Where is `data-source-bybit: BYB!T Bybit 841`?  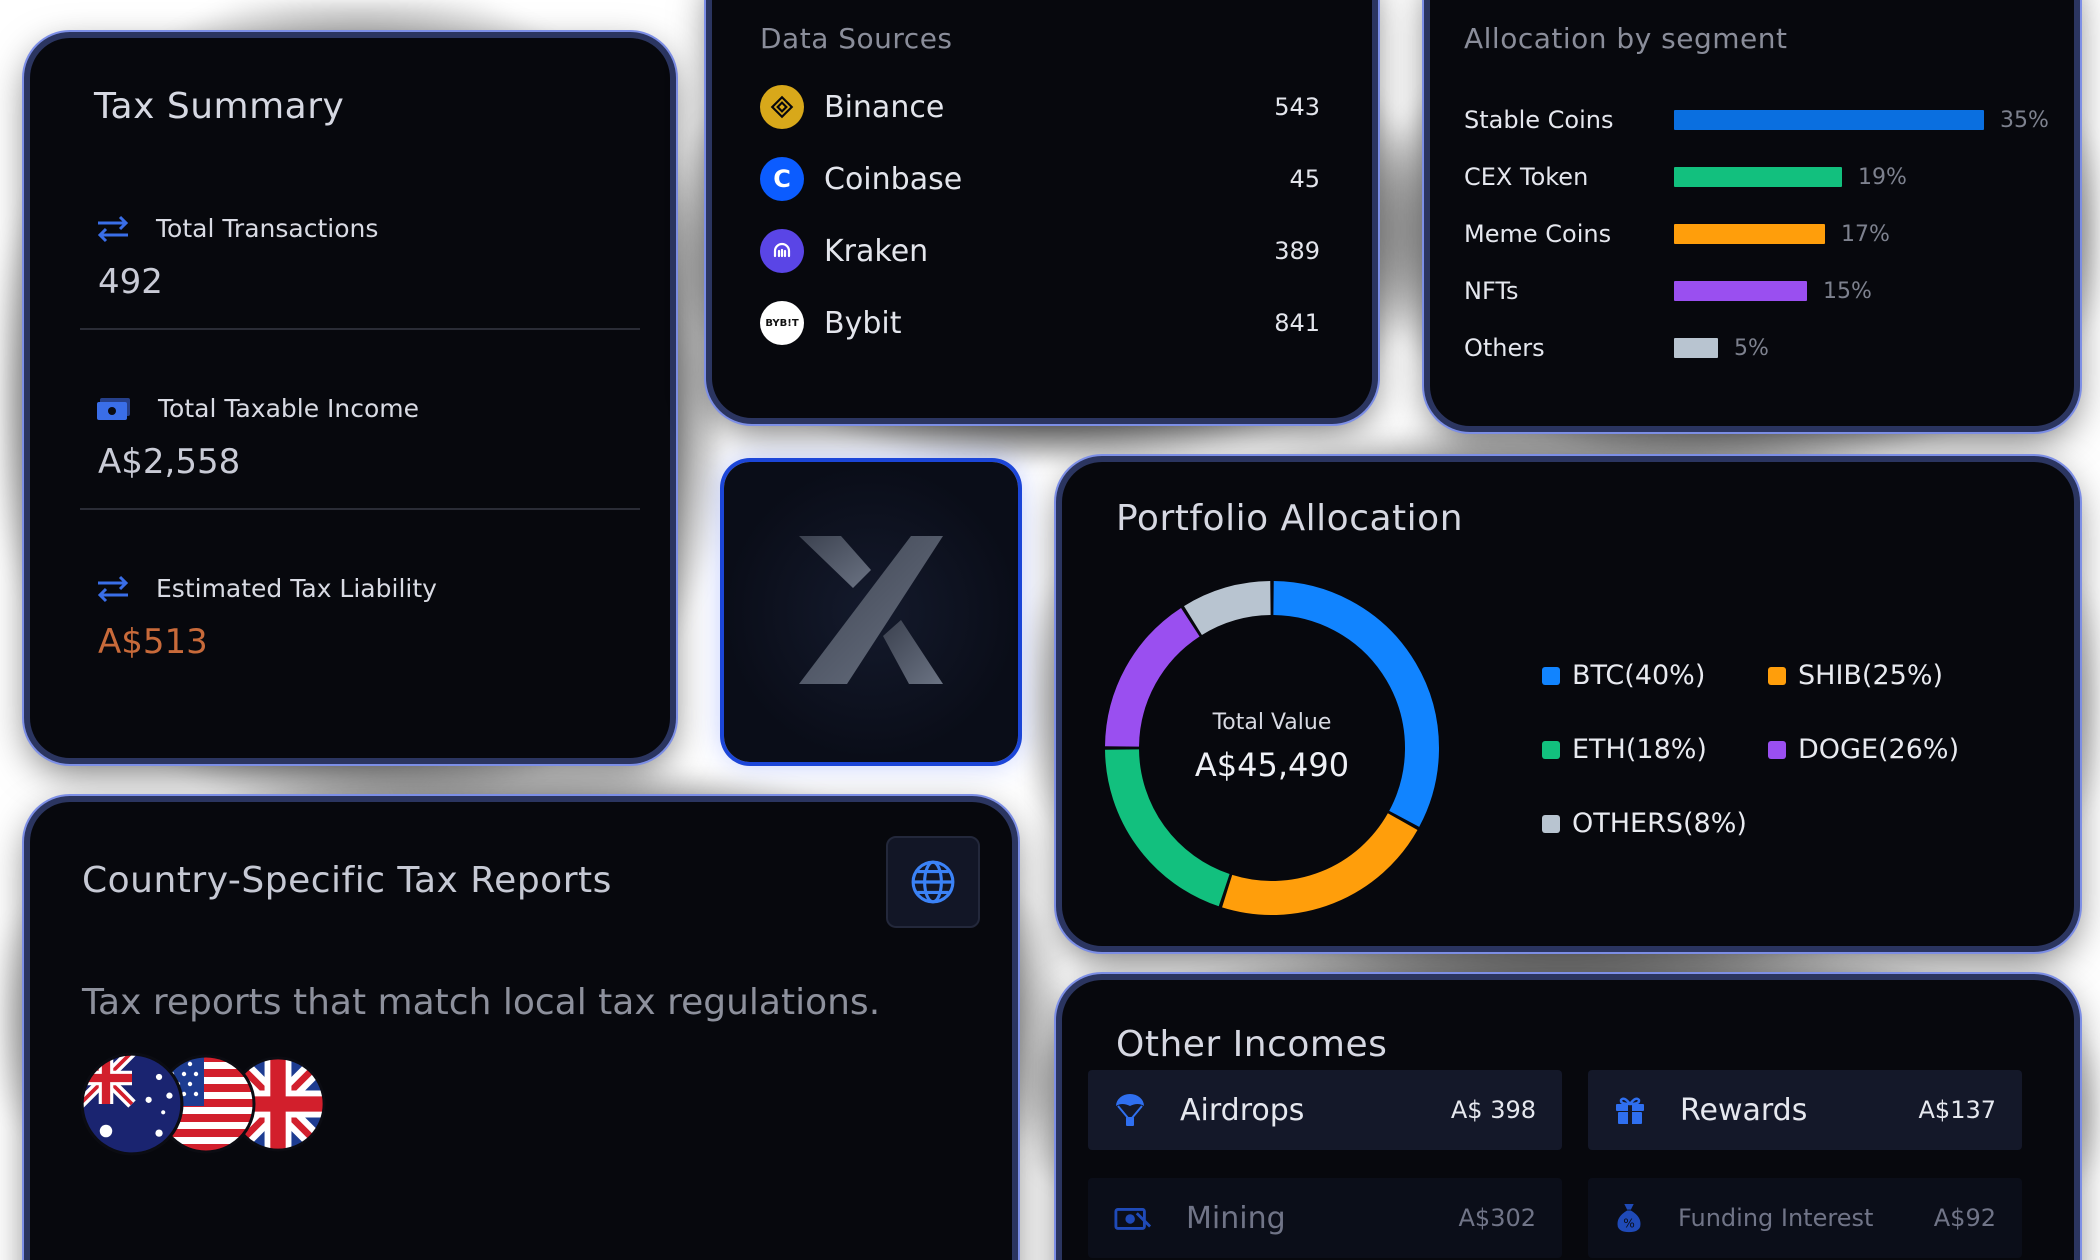 data-source-bybit: BYB!T Bybit 841 is located at coordinates (1040, 323).